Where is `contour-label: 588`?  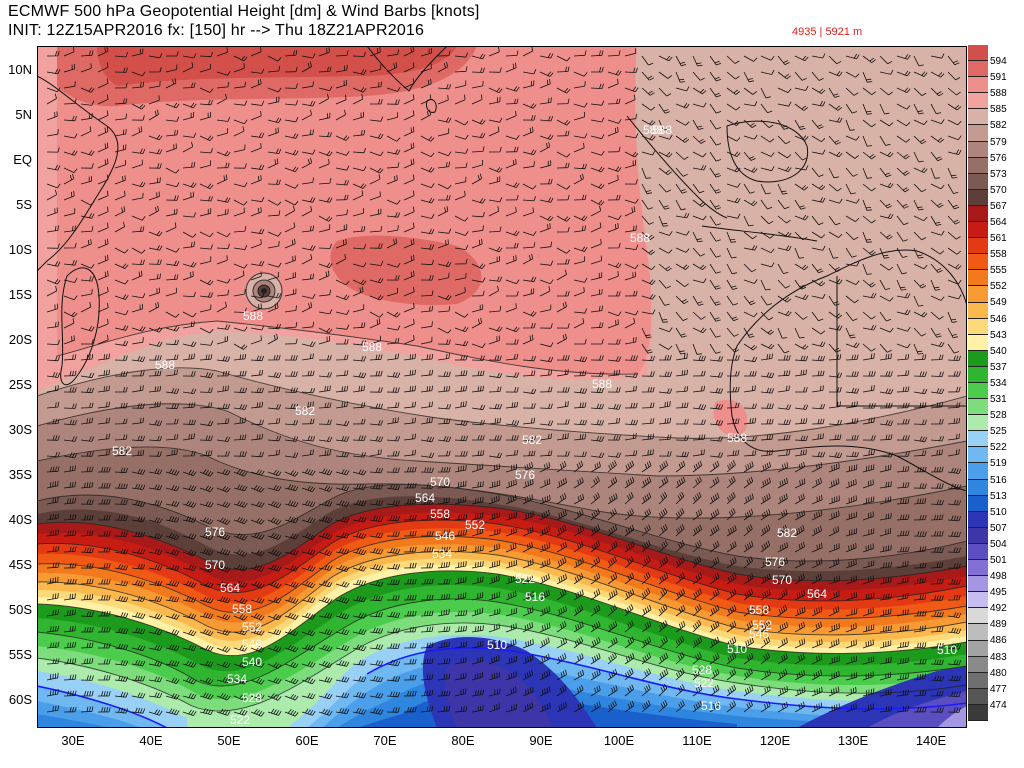
contour-label: 588 is located at coordinates (662, 130).